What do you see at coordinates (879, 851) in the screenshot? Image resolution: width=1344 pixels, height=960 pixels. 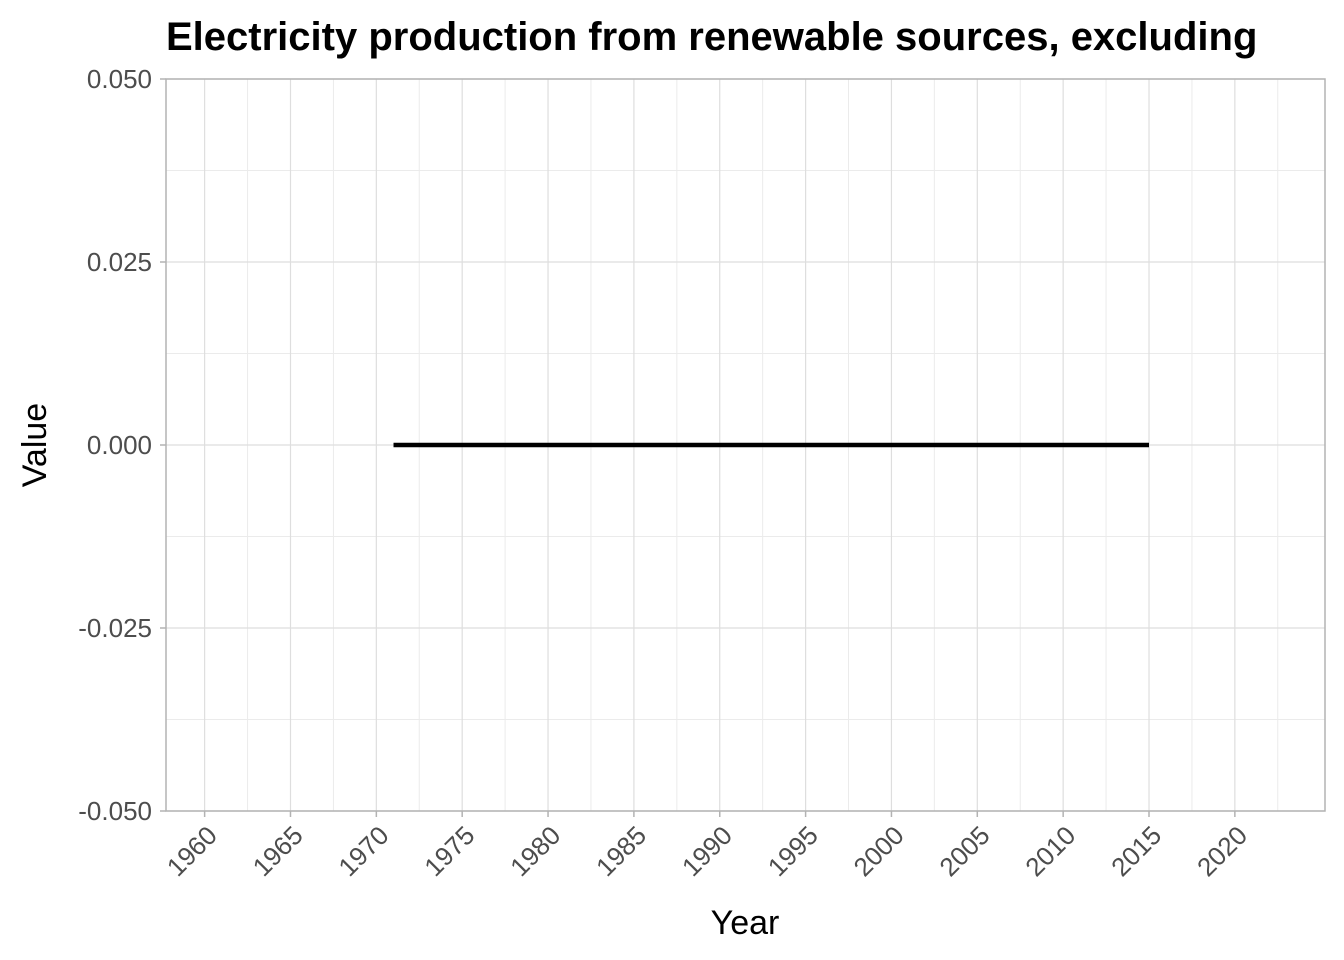 I see `x-tick-label: 2000` at bounding box center [879, 851].